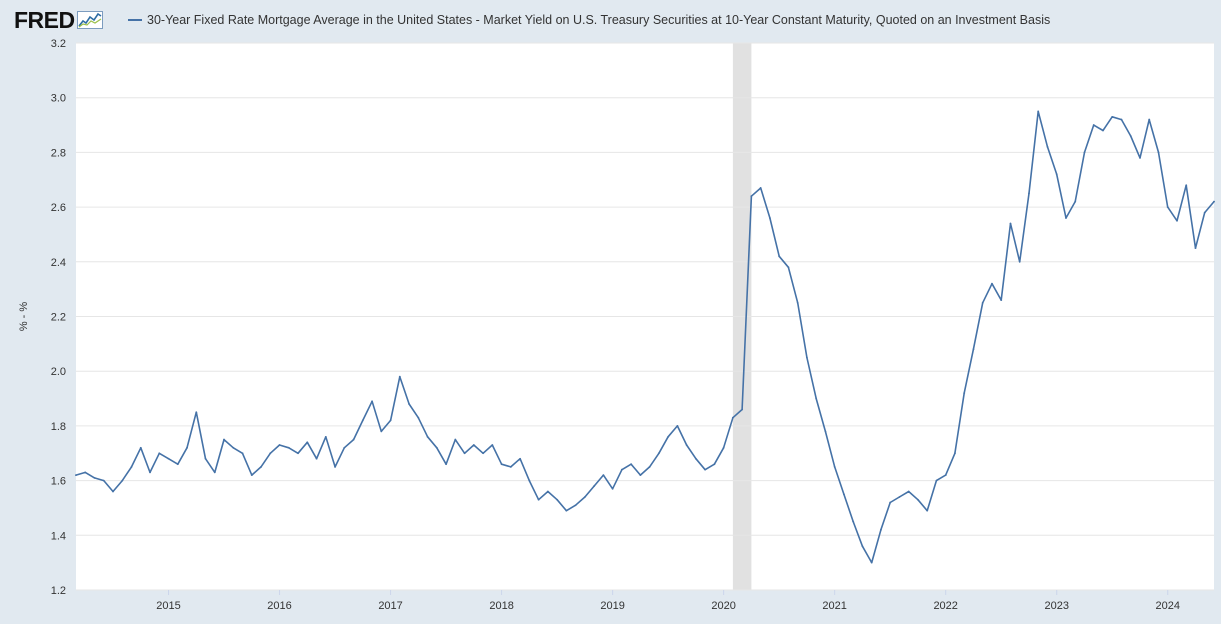  I want to click on fred-logo: FRED, so click(58, 20).